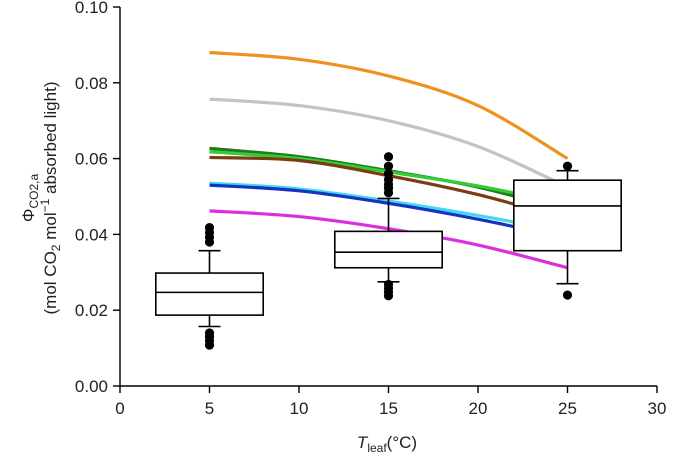 The height and width of the screenshot is (456, 675). Describe the element at coordinates (50, 140) in the screenshot. I see `y-axis-unit-c: absorbed light)` at that location.